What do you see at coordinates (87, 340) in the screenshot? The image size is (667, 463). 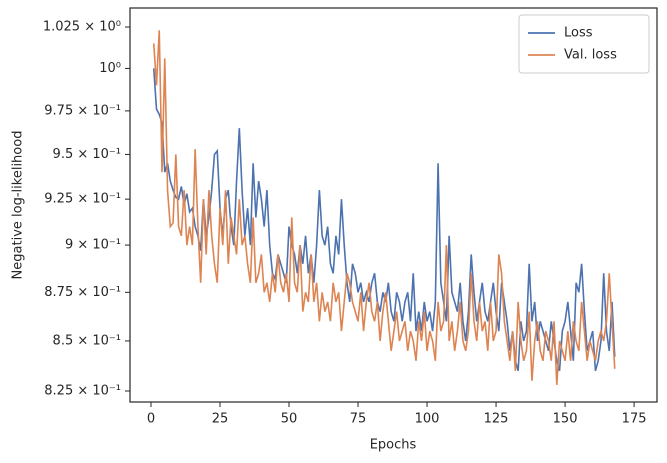 I see `y-tick-label: 8.5 × 10⁻¹` at bounding box center [87, 340].